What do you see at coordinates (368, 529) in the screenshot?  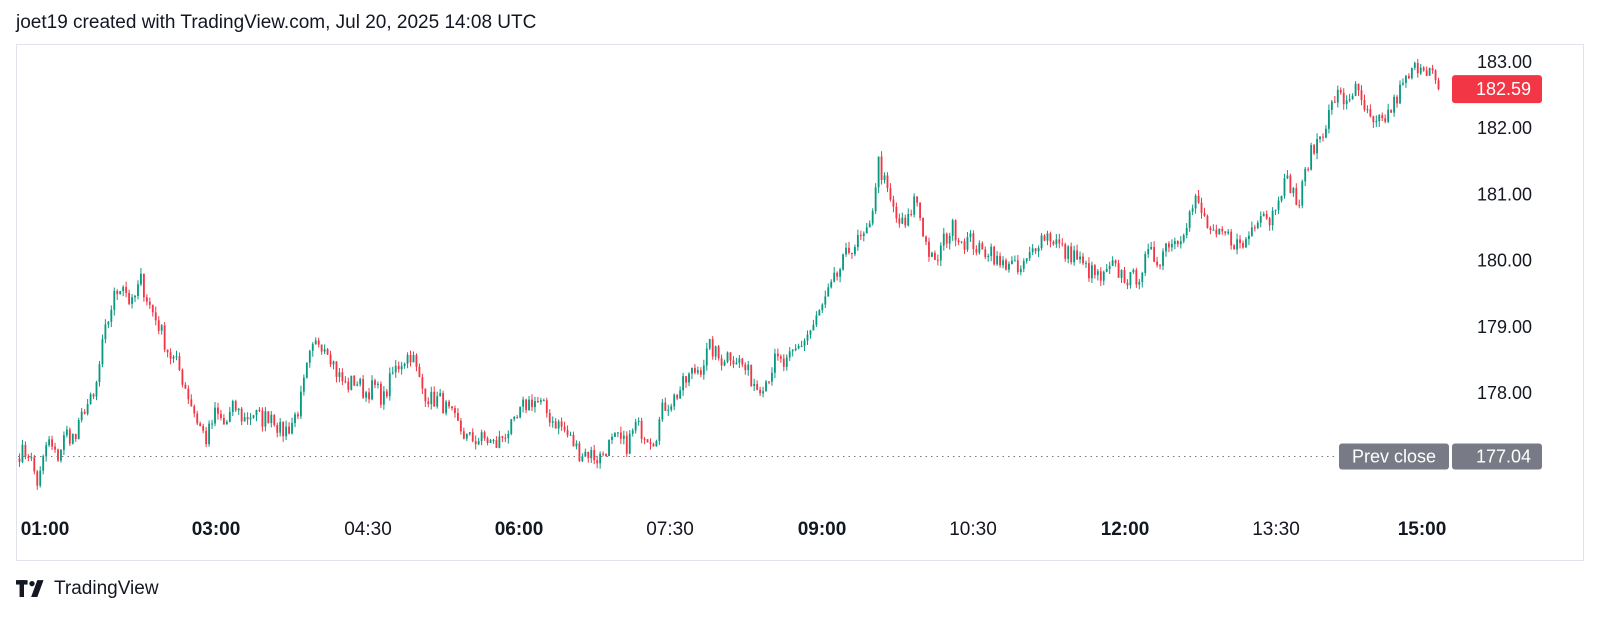 I see `time-axis-label: 04:30` at bounding box center [368, 529].